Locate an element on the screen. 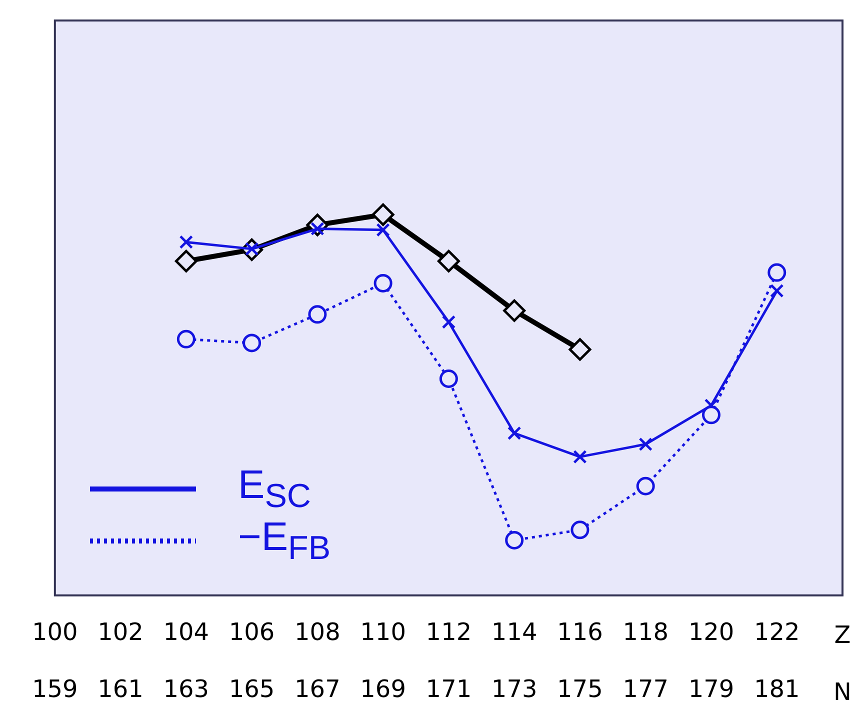 The width and height of the screenshot is (863, 721). x-tick-label: 100 is located at coordinates (55, 632).